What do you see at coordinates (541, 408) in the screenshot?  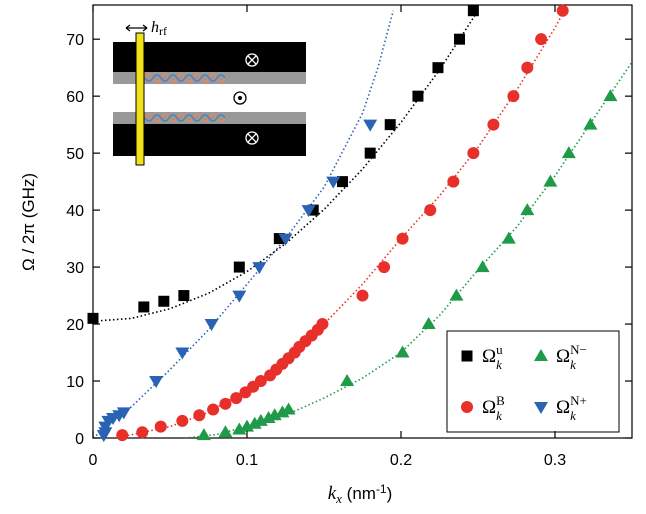 I see `marker-triangle-down` at bounding box center [541, 408].